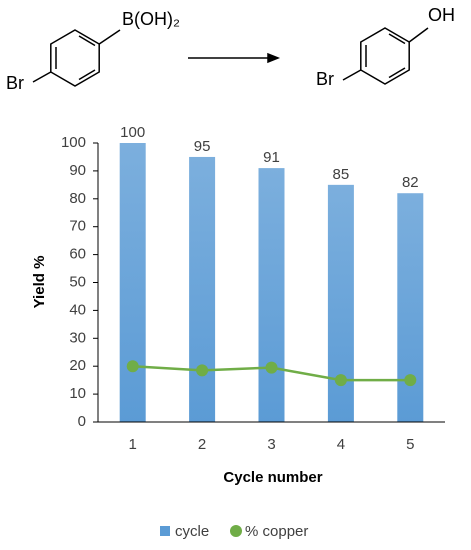 The image size is (471, 550). I want to click on product-halogen: Br, so click(325, 79).